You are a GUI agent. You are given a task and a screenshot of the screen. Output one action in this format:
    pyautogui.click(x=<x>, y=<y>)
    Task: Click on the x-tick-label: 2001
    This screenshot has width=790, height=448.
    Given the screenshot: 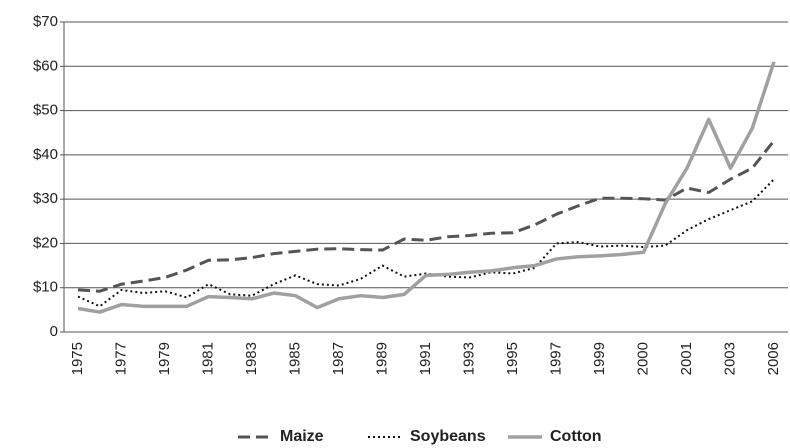 What is the action you would take?
    pyautogui.click(x=686, y=358)
    